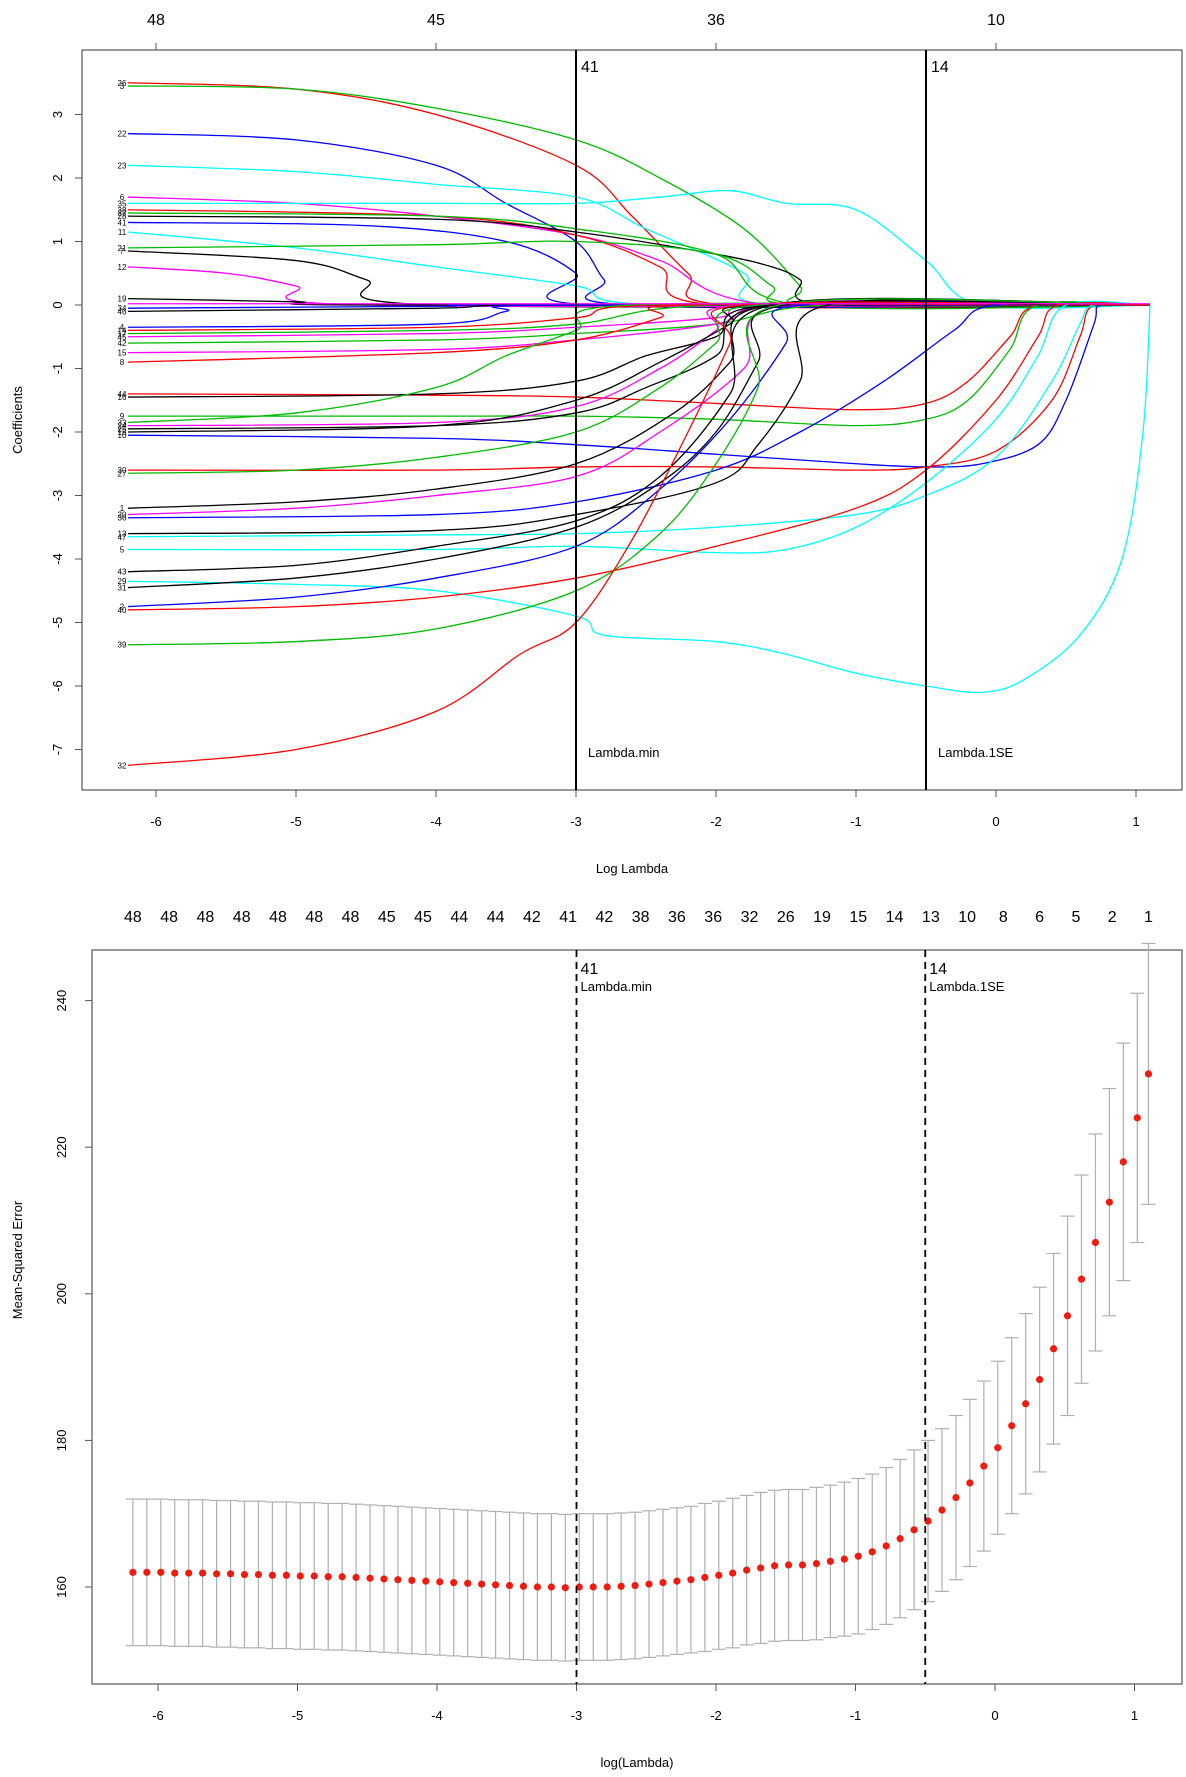  What do you see at coordinates (858, 917) in the screenshot?
I see `top-count-label: 15` at bounding box center [858, 917].